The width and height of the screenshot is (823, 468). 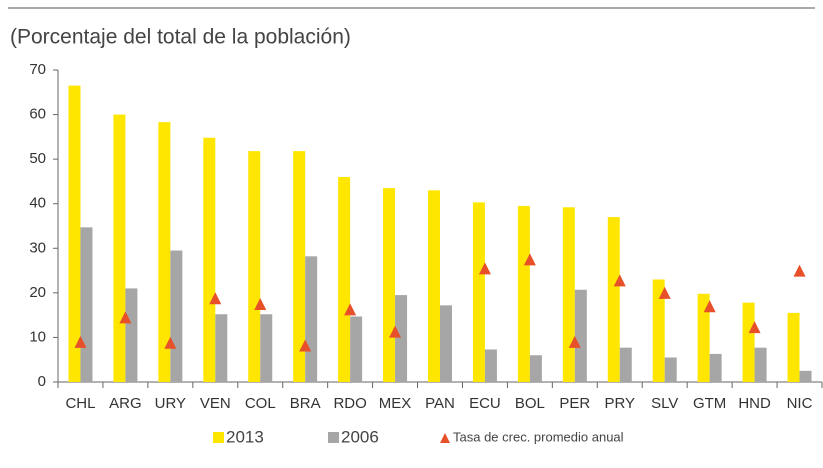 I want to click on x-tick-label: SLV, so click(x=664, y=403).